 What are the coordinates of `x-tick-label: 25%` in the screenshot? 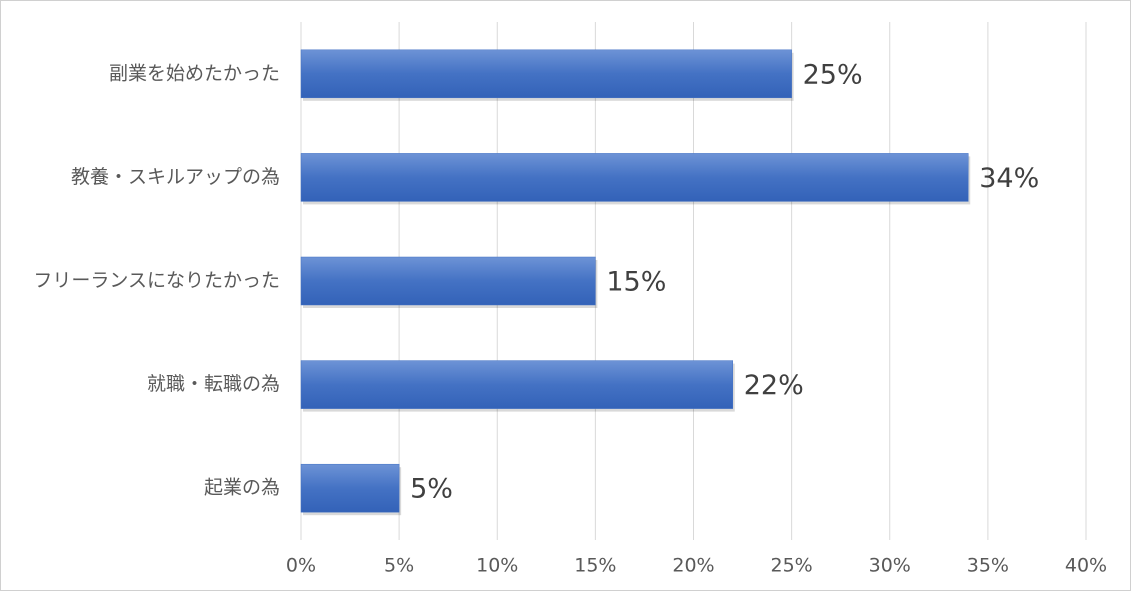 It's located at (792, 566).